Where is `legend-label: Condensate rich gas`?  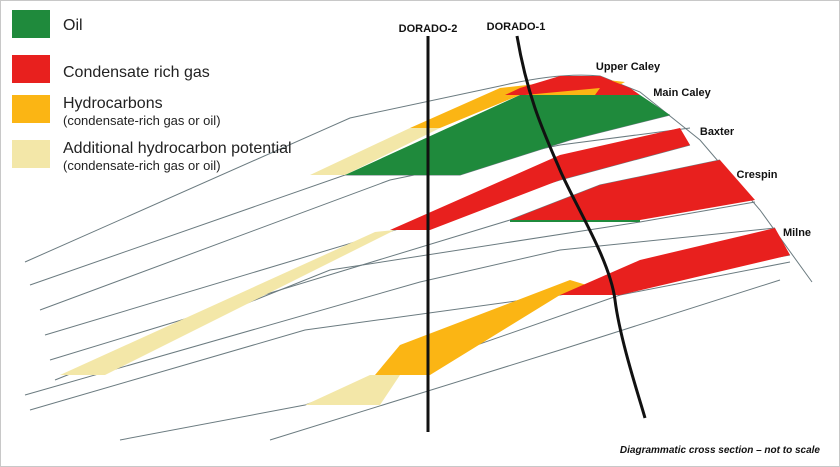 legend-label: Condensate rich gas is located at coordinates (136, 72).